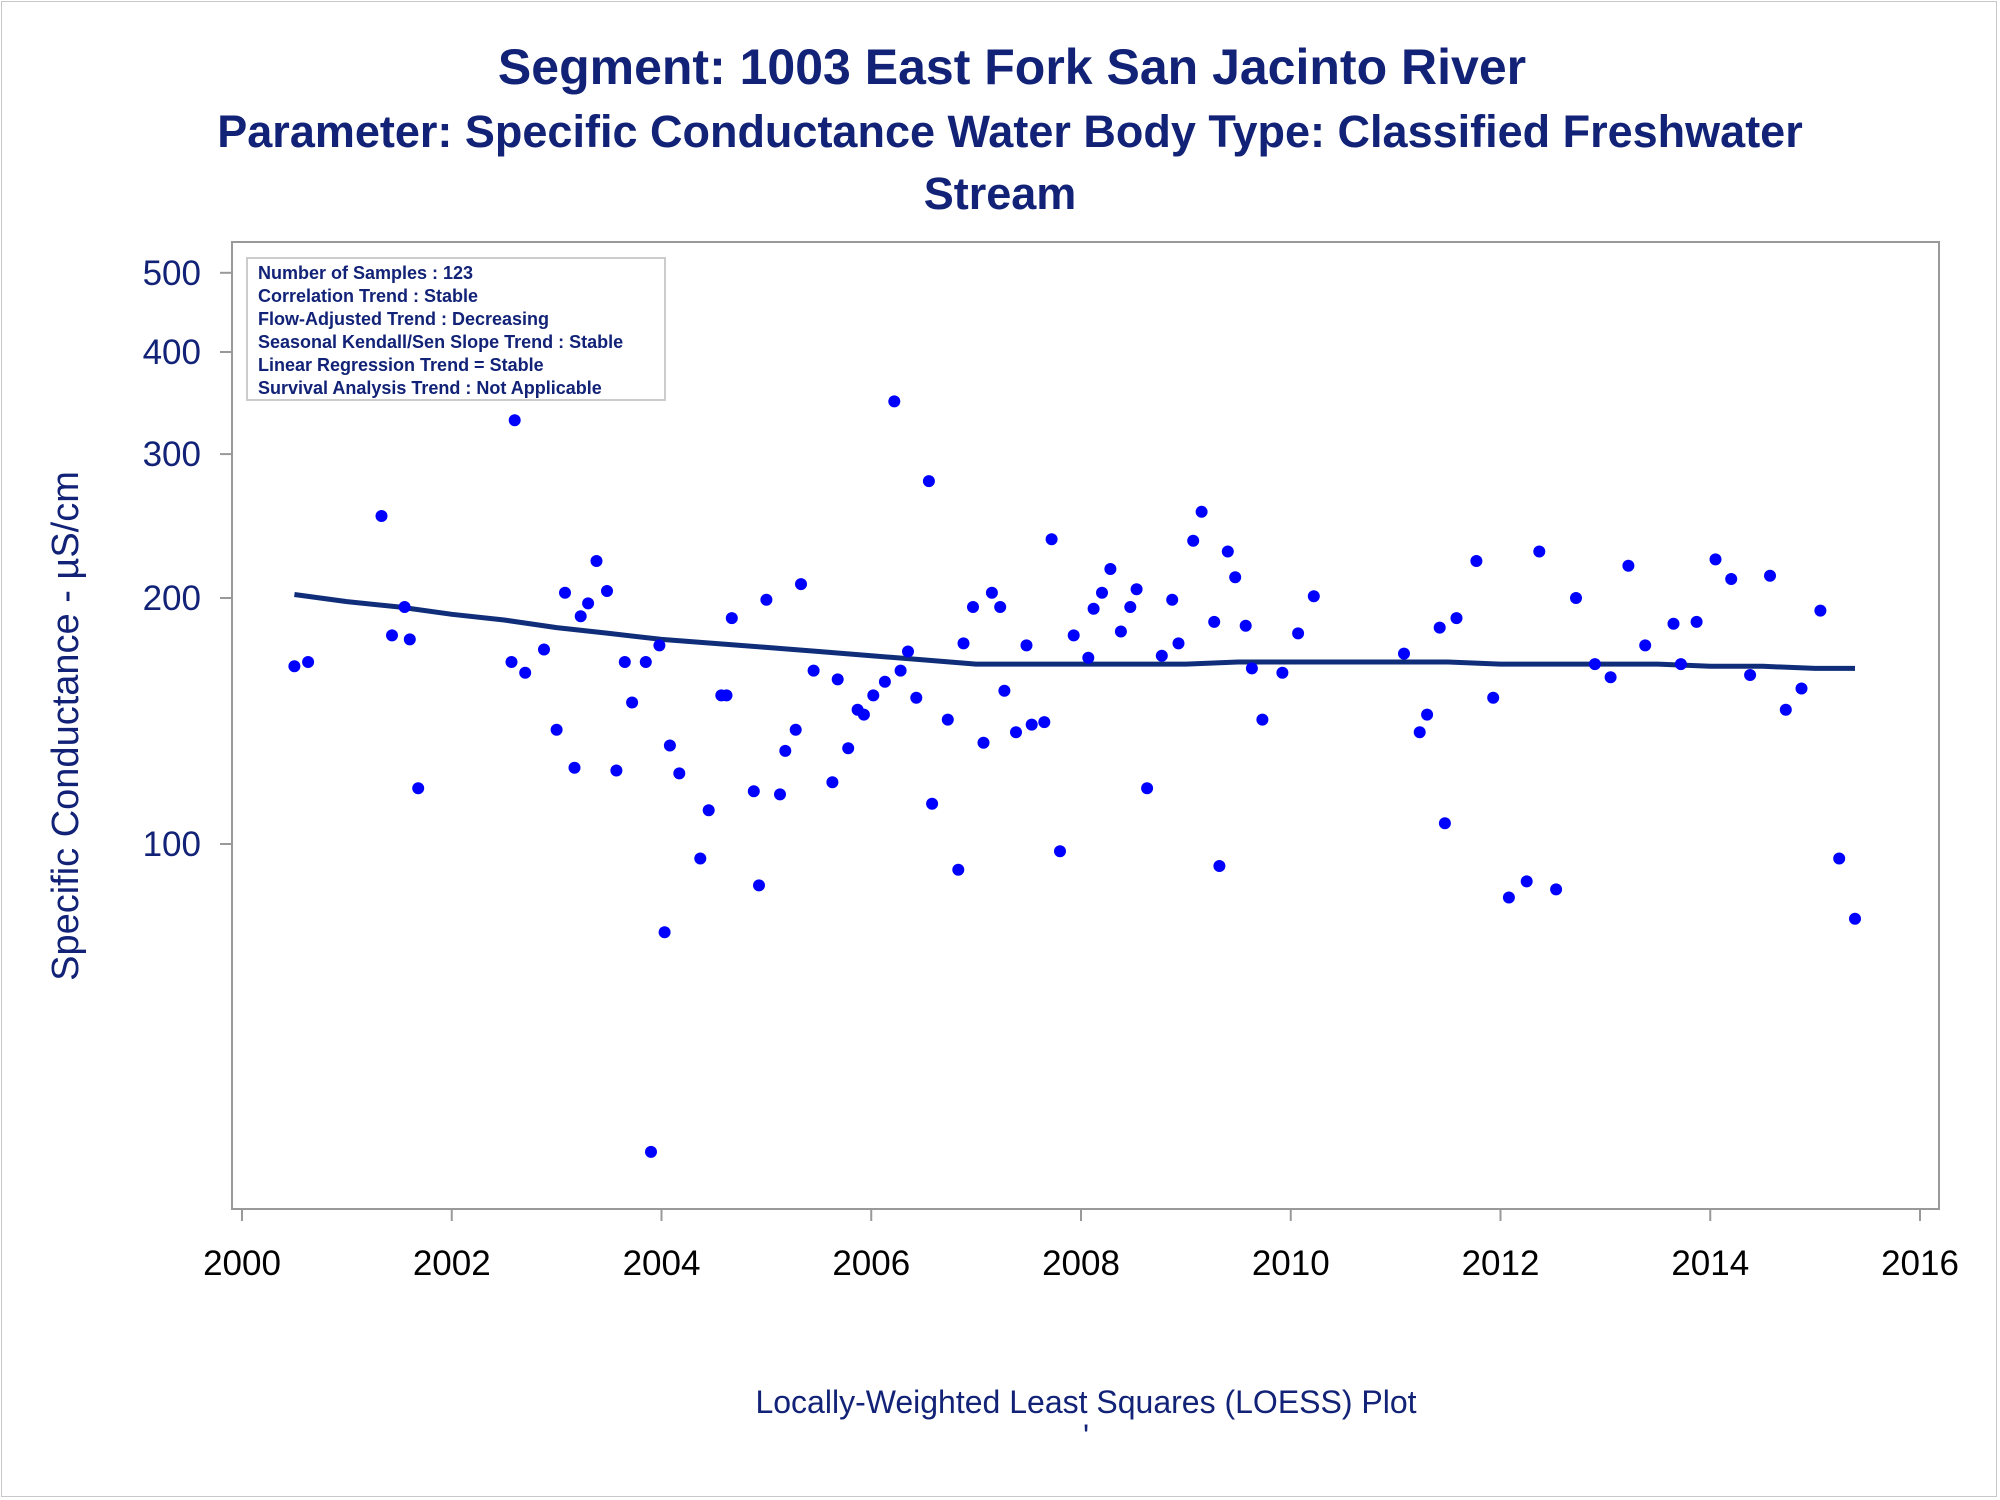 The image size is (2000, 1500). I want to click on stat-survival: Survival Analysis Trend : Not Applicable, so click(430, 388).